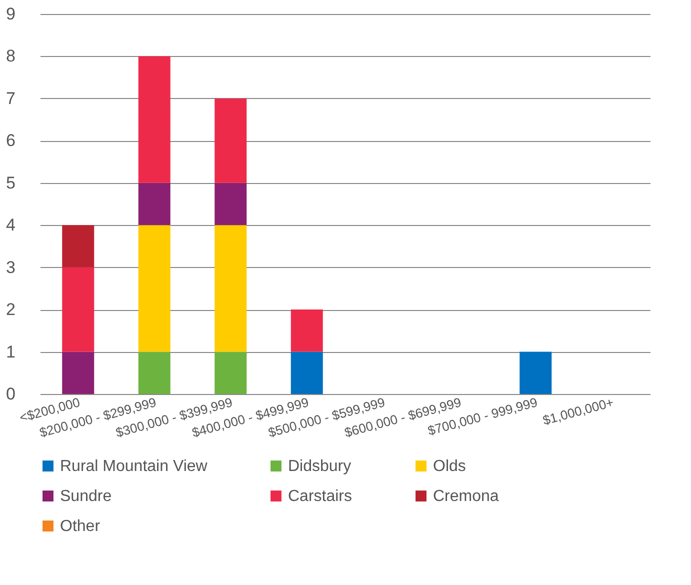 The image size is (691, 585). What do you see at coordinates (320, 496) in the screenshot?
I see `legend-label: Carstairs` at bounding box center [320, 496].